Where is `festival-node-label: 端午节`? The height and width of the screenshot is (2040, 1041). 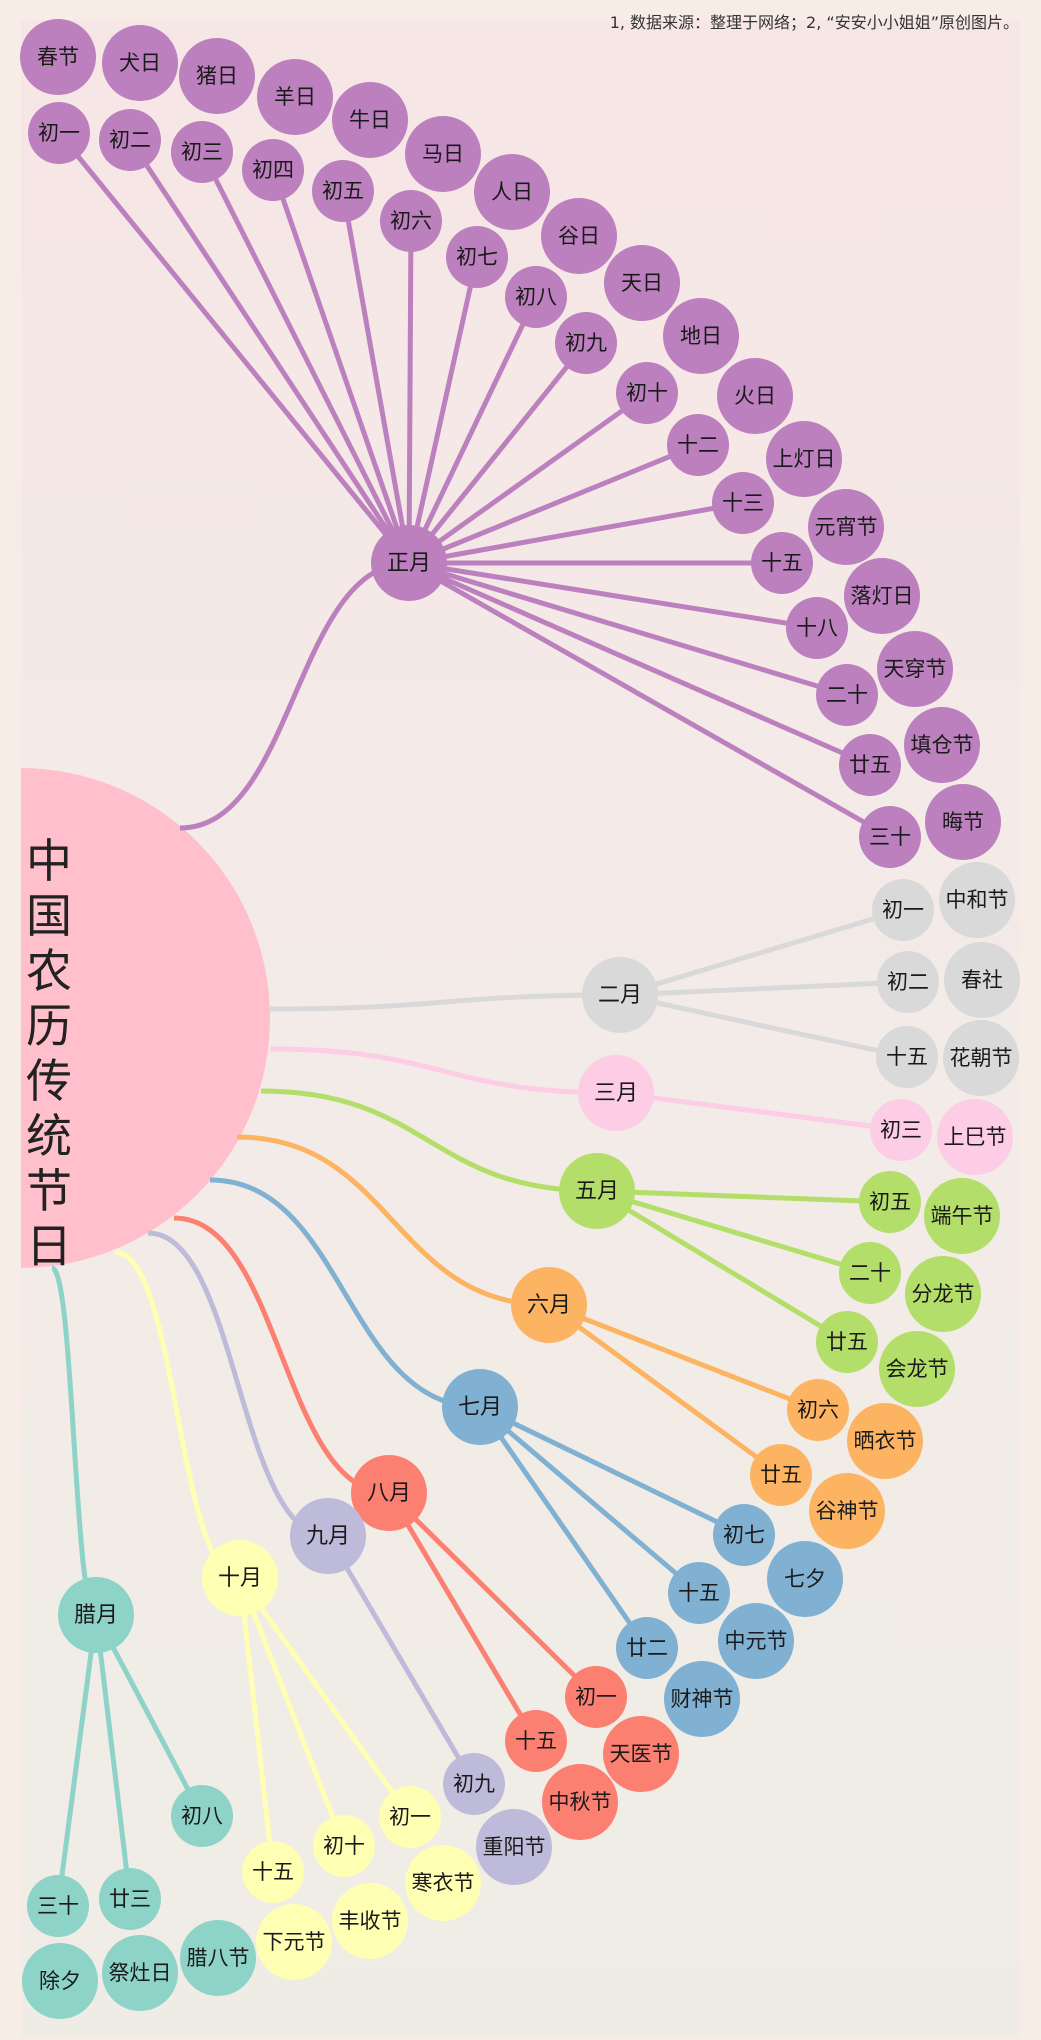
festival-node-label: 端午节 is located at coordinates (962, 1216).